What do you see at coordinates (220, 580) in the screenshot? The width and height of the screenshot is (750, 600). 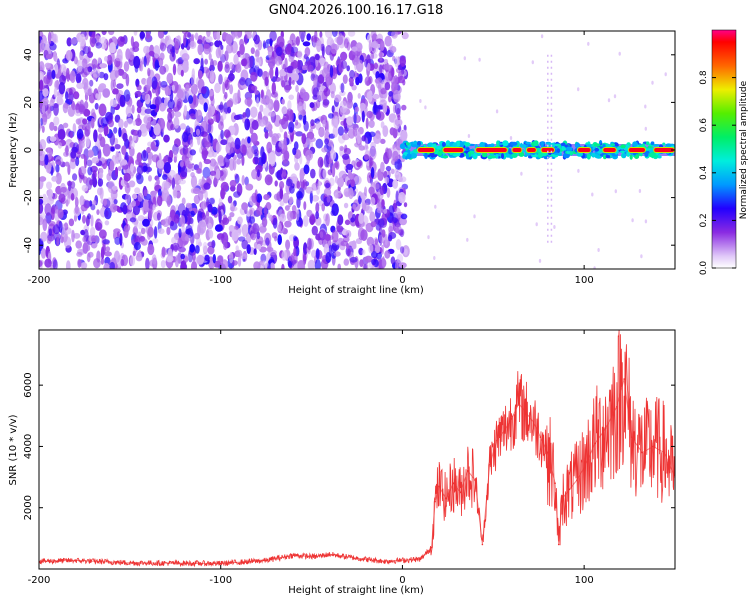 I see `x-tick-label: -100` at bounding box center [220, 580].